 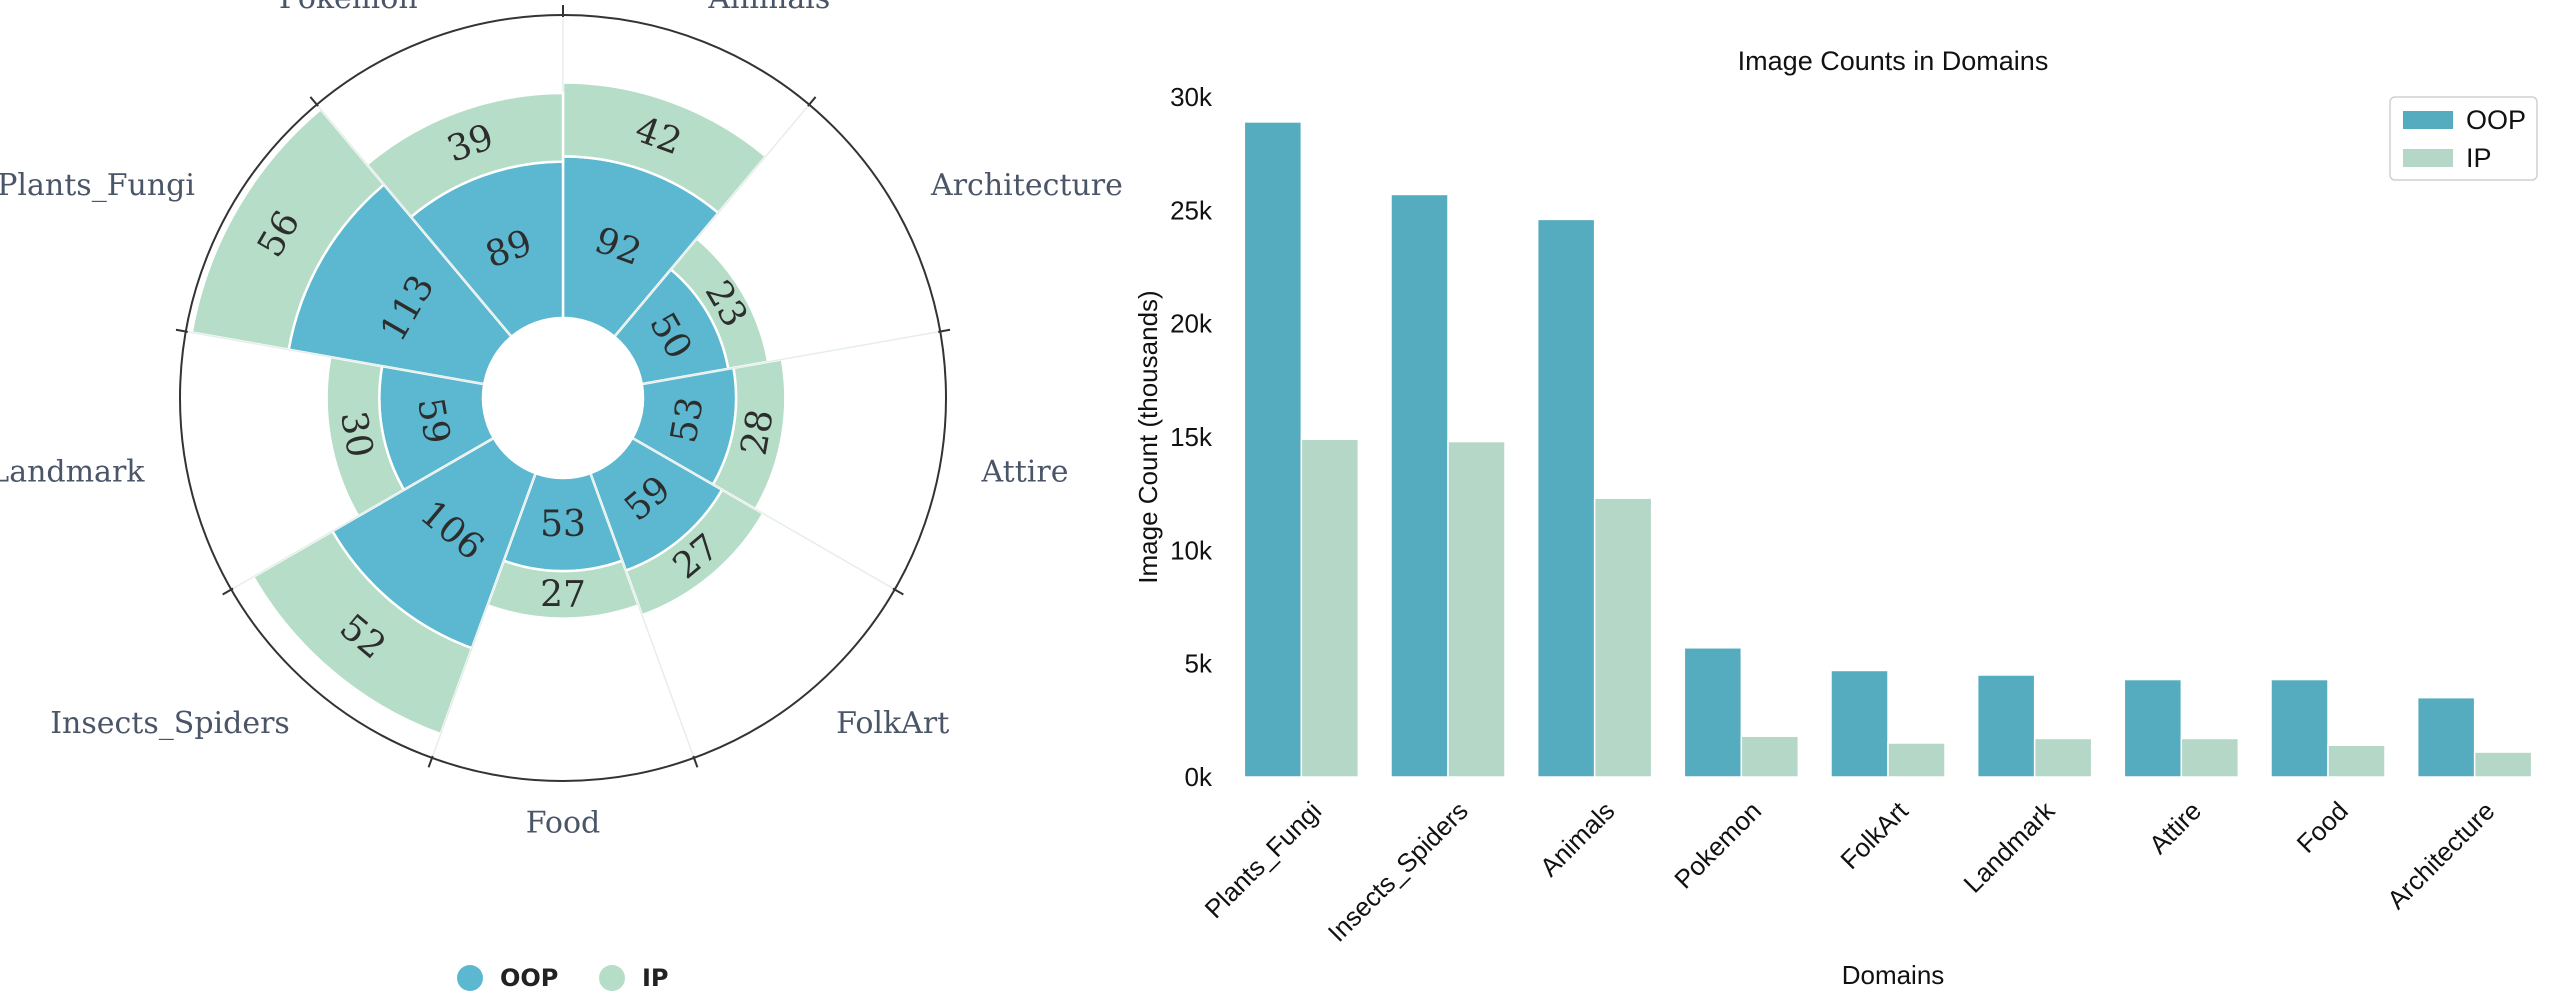 I want to click on x-tick-label-folkart: FolkArt, so click(x=1874, y=835).